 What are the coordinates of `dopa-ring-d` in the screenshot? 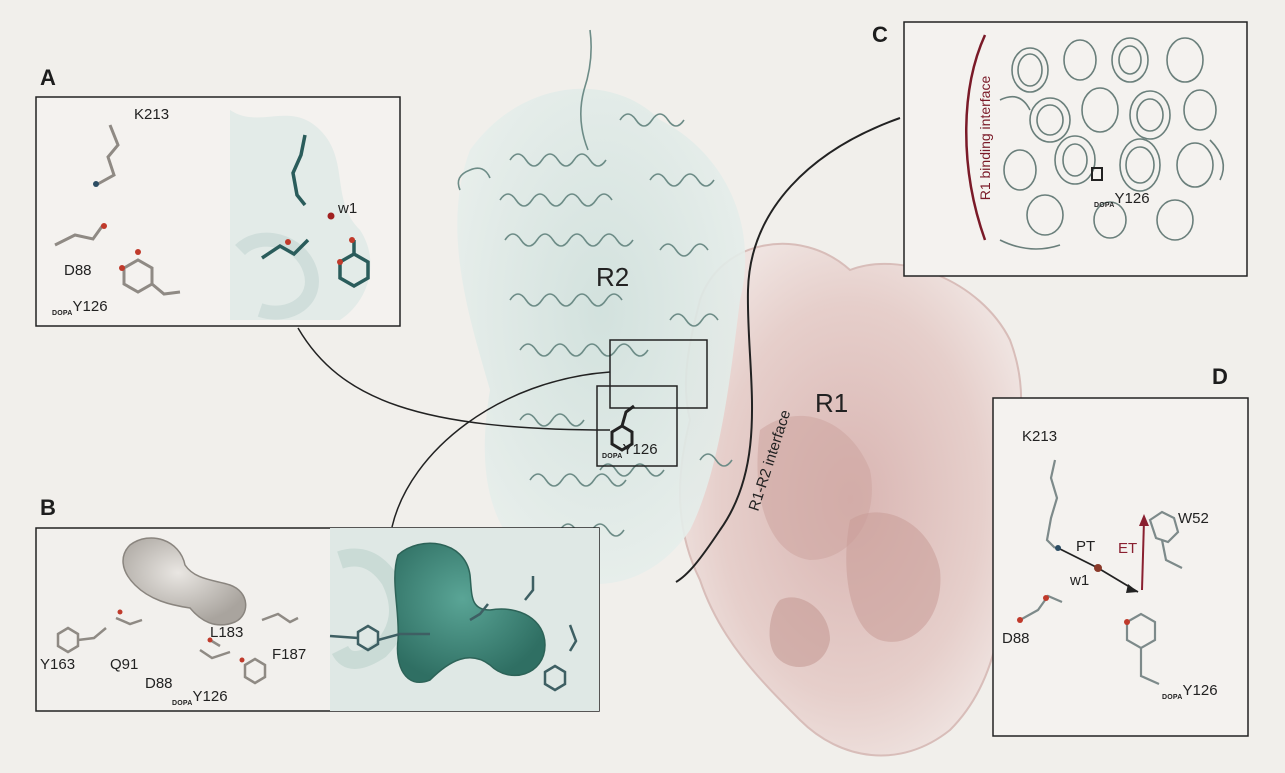 It's located at (1141, 631).